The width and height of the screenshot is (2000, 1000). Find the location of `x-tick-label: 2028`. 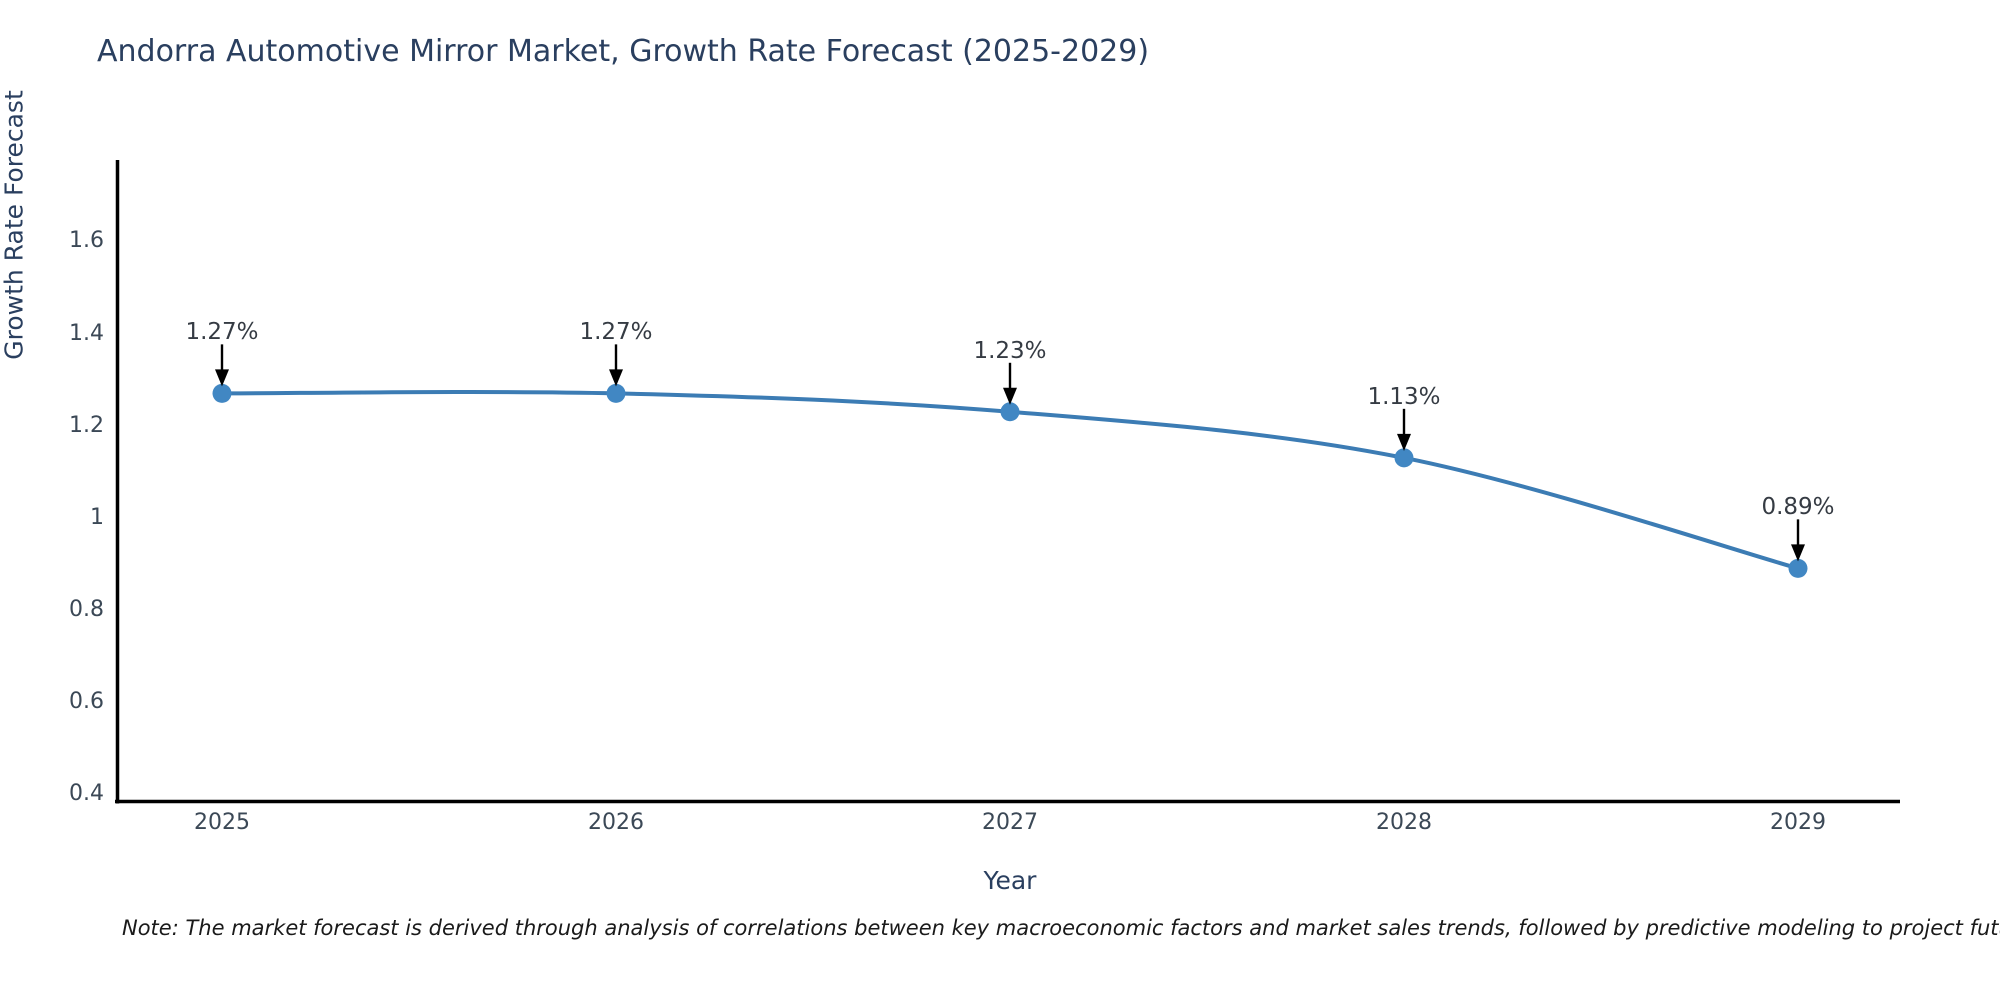

x-tick-label: 2028 is located at coordinates (1404, 822).